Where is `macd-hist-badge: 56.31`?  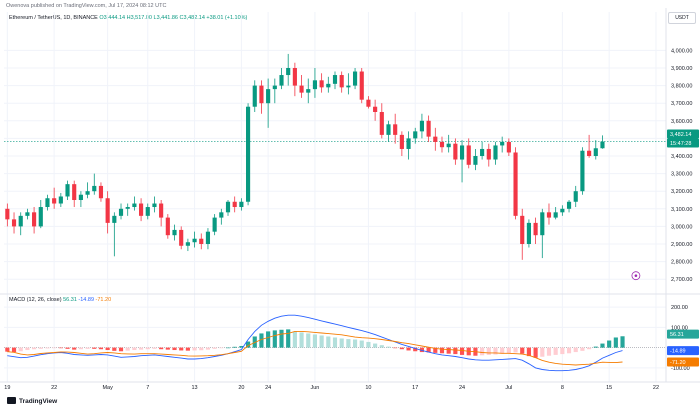 macd-hist-badge: 56.31 is located at coordinates (683, 334).